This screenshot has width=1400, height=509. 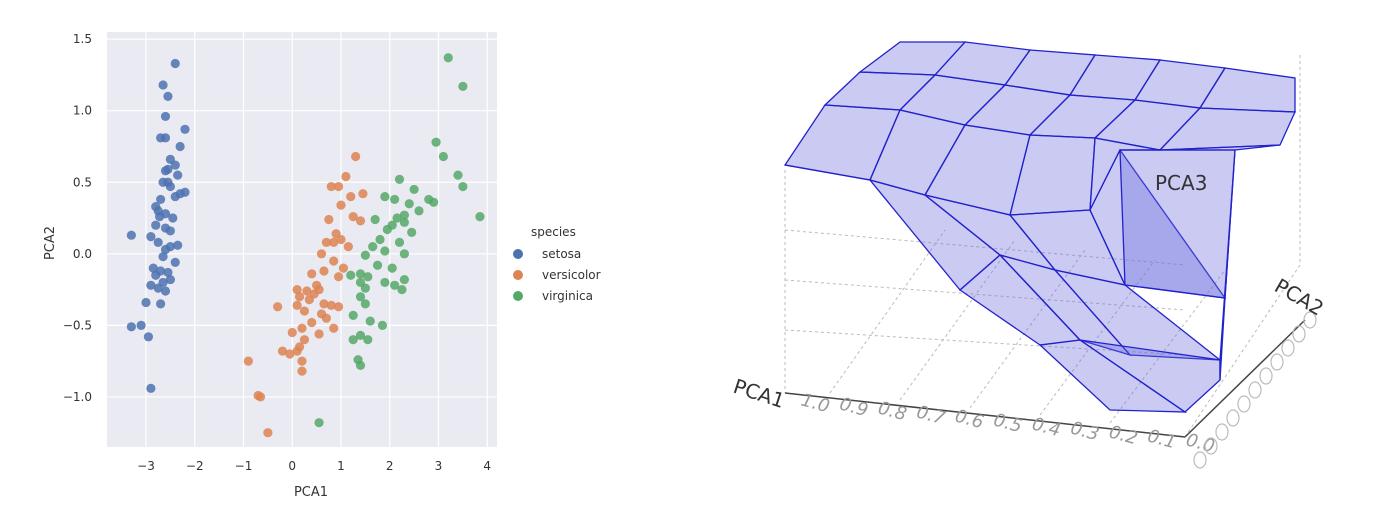 I want to click on x-tick-label: −3, so click(x=146, y=466).